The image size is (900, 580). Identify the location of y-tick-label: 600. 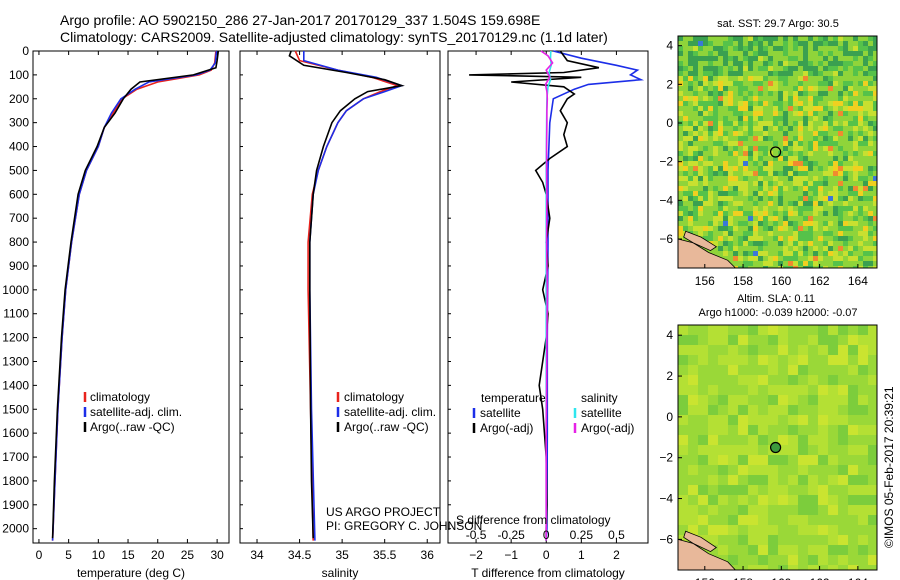
(19, 194).